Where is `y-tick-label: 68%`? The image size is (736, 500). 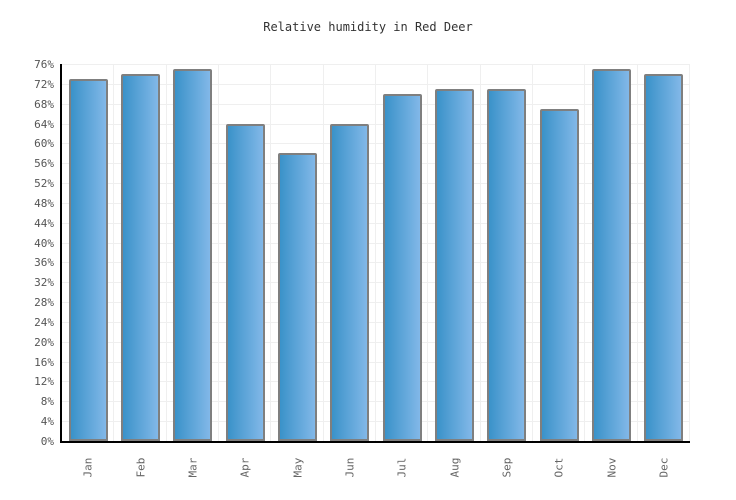
y-tick-label: 68% is located at coordinates (44, 104).